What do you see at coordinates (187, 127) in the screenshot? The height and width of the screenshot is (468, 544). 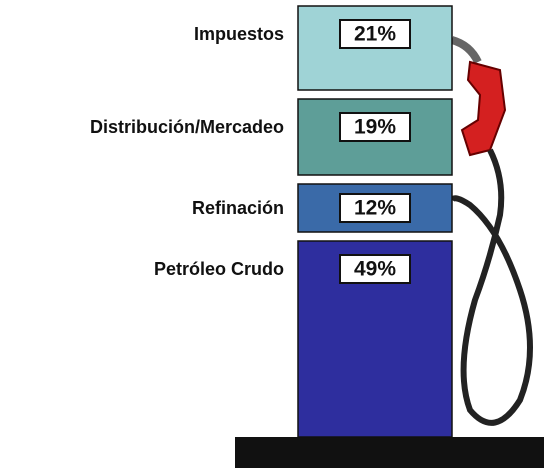 I see `category-label: Distribución/Mercadeo` at bounding box center [187, 127].